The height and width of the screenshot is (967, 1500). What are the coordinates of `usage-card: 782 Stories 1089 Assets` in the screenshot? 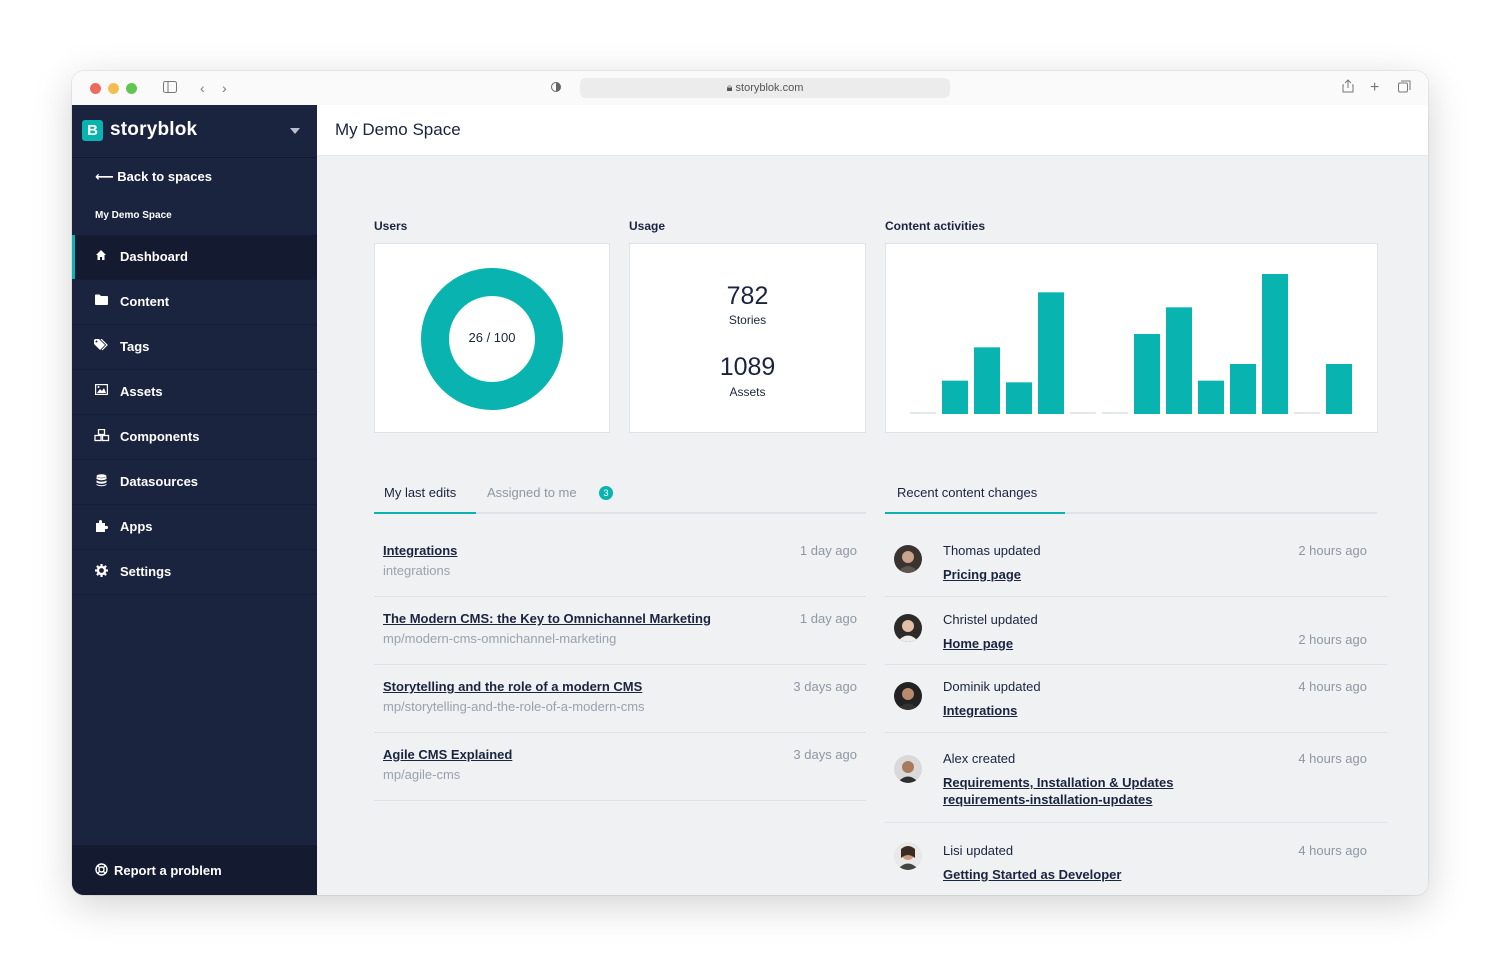 It's located at (747, 338).